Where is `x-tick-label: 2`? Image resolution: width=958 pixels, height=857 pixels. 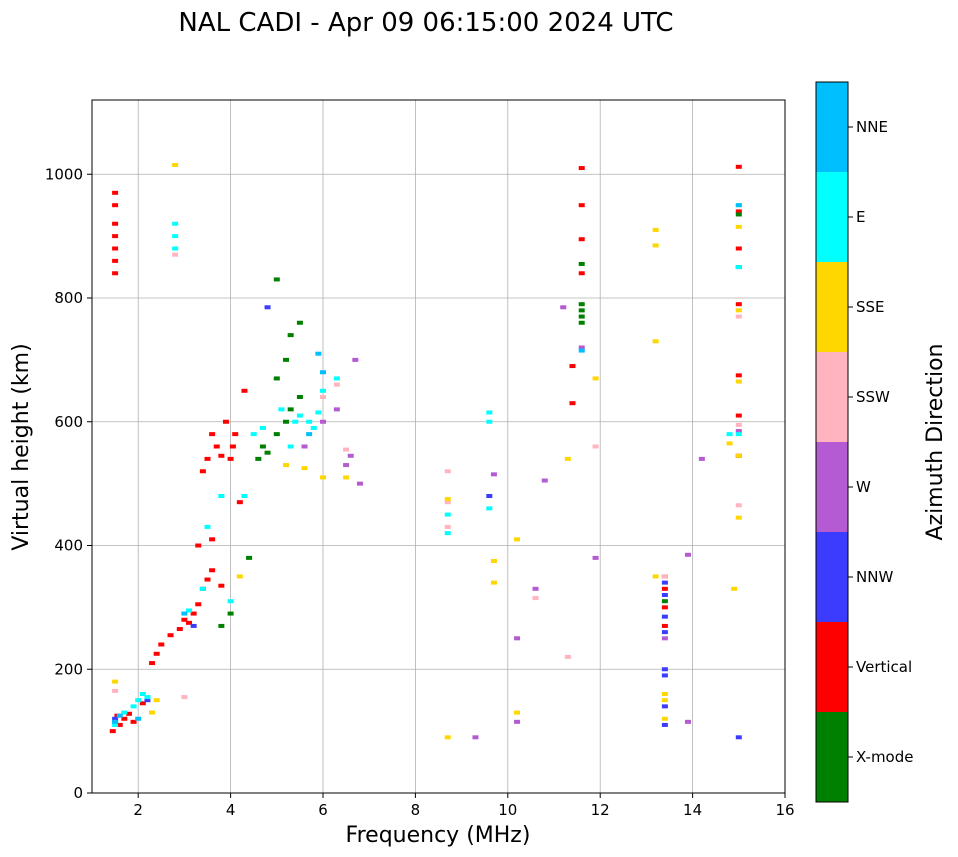
x-tick-label: 2 is located at coordinates (138, 810).